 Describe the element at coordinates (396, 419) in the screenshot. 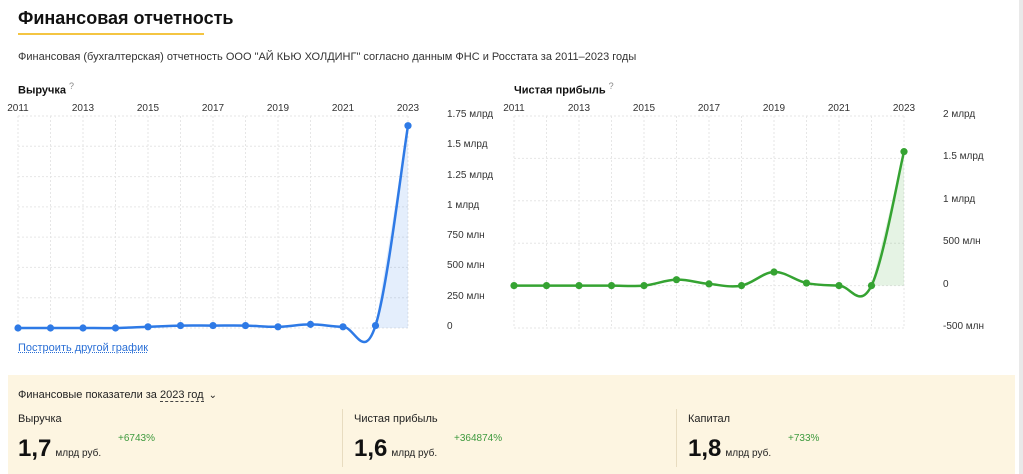

I see `kpi-label: Чистая прибыль` at that location.